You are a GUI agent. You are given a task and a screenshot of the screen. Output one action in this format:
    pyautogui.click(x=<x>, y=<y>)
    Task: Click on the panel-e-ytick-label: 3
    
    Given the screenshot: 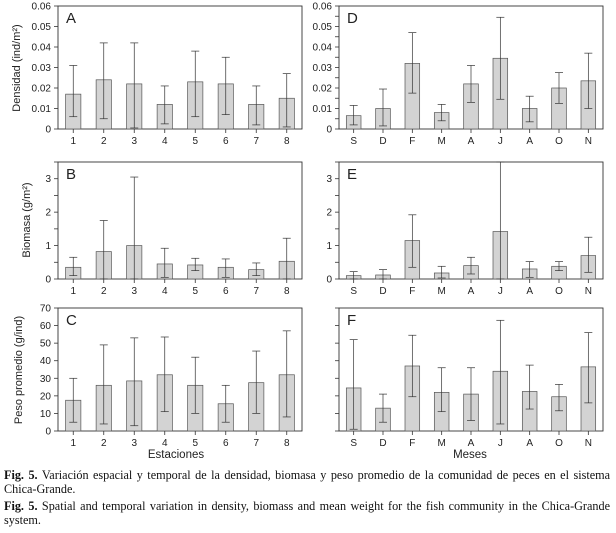 What is the action you would take?
    pyautogui.click(x=329, y=179)
    